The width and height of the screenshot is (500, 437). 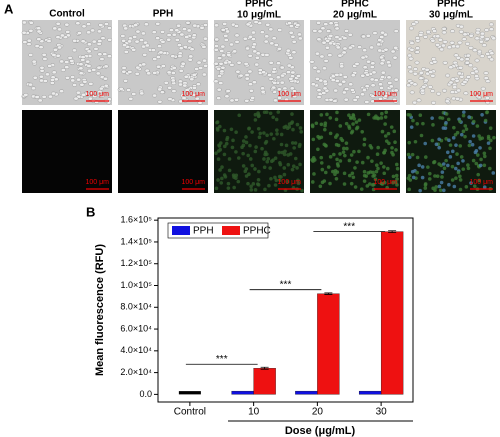 What do you see at coordinates (257, 231) in the screenshot?
I see `legend-label: PPHC` at bounding box center [257, 231].